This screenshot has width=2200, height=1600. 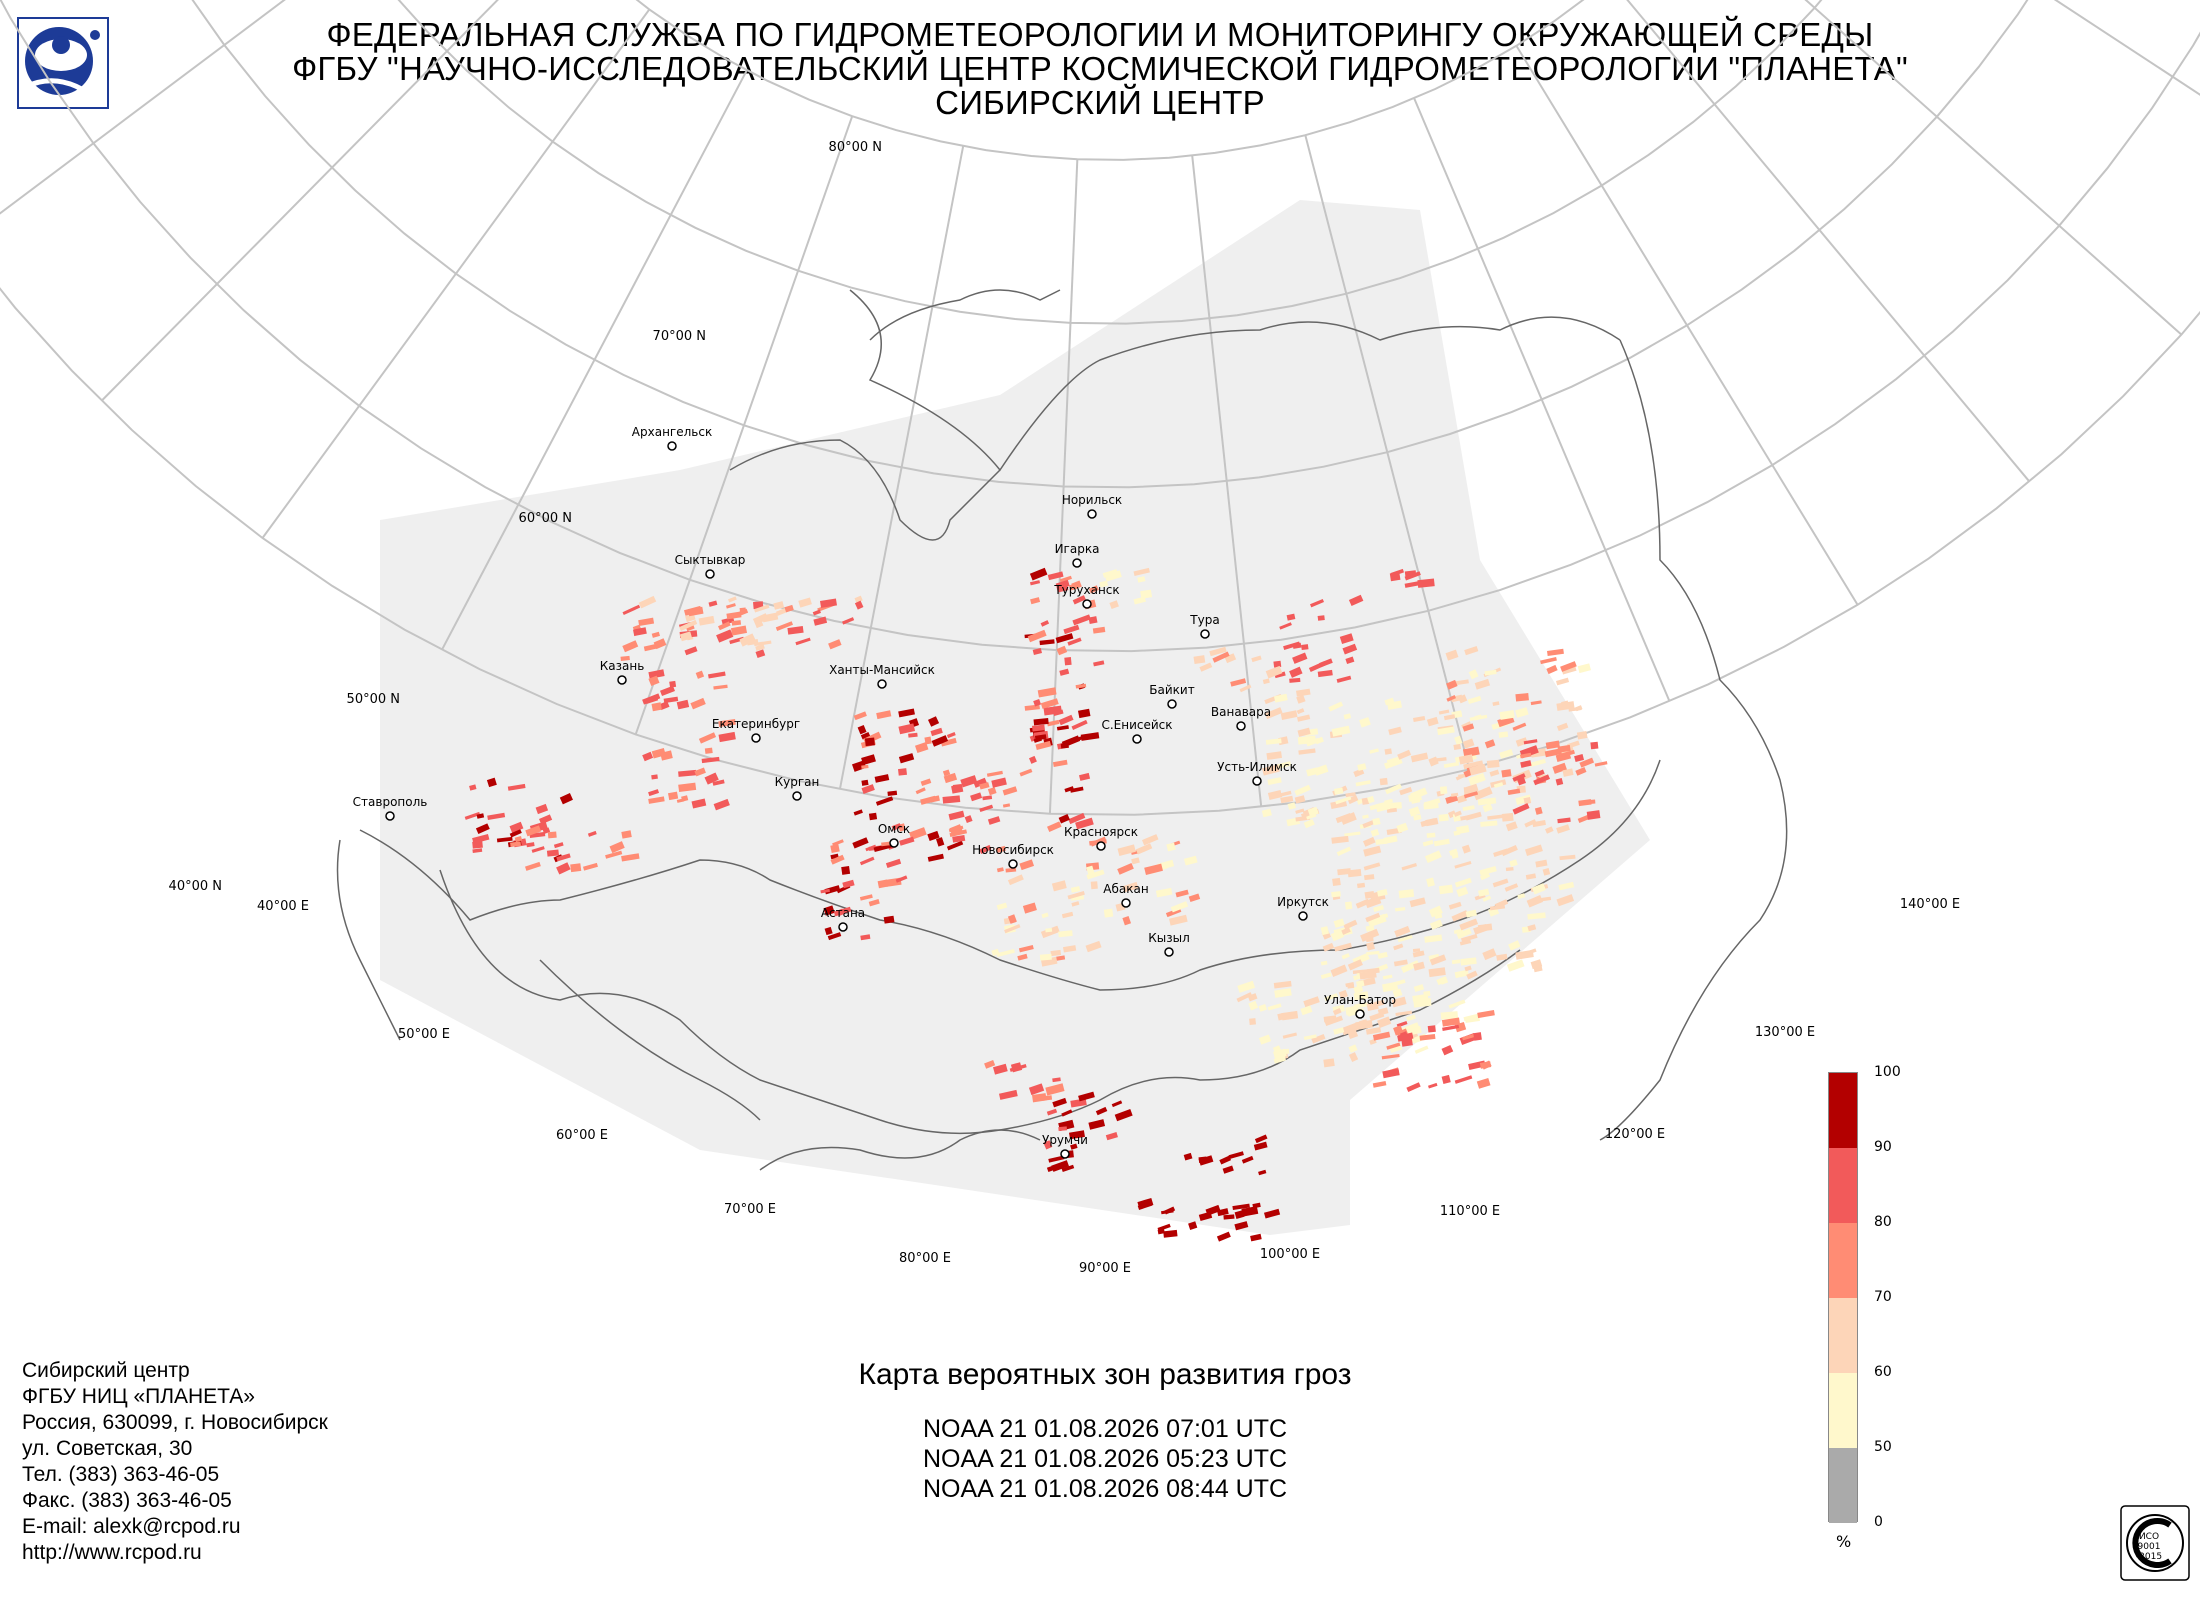 I want to click on longitude-label: 110°00 E, so click(x=1470, y=1211).